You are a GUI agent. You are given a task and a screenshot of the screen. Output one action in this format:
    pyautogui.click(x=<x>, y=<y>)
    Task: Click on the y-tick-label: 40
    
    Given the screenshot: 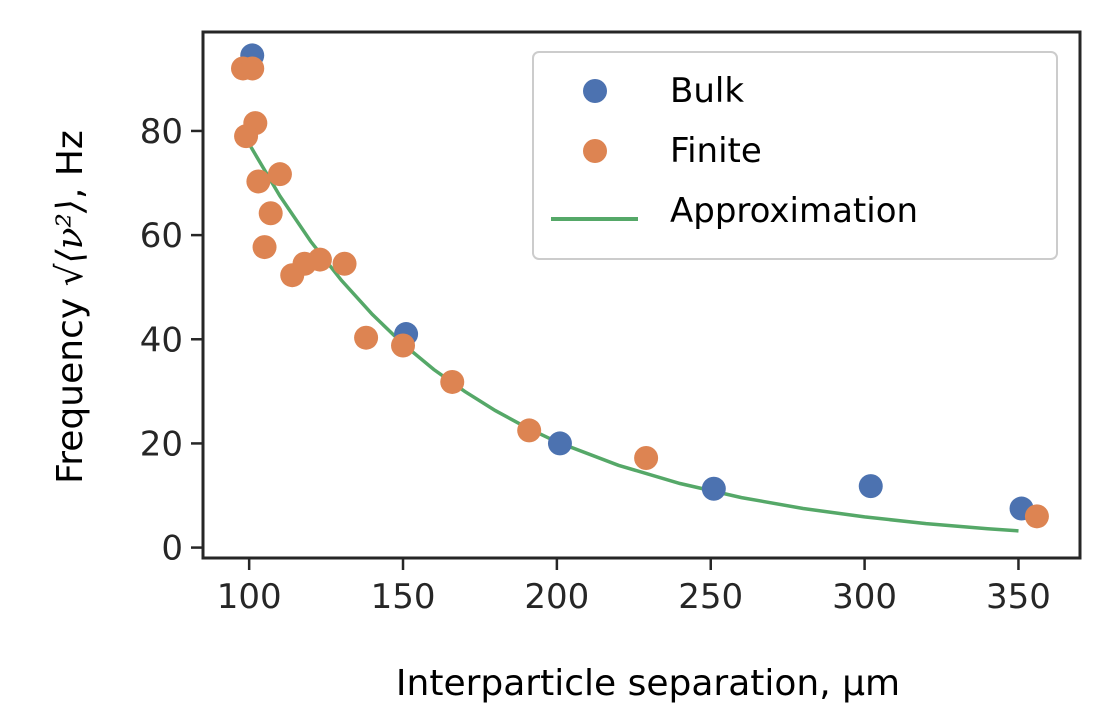 What is the action you would take?
    pyautogui.click(x=161, y=340)
    